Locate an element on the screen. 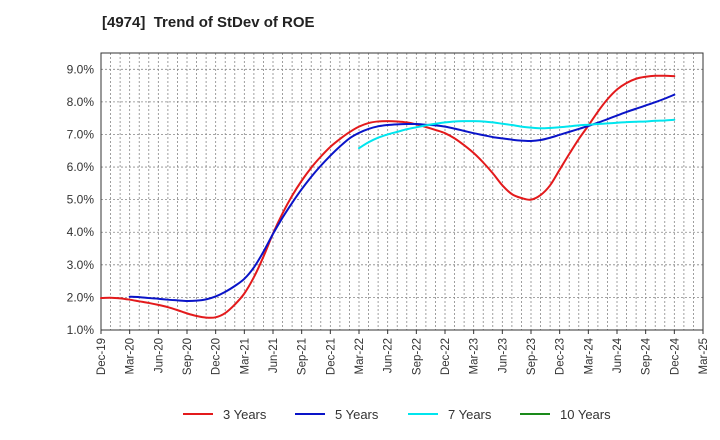 This screenshot has width=720, height=440. x-tick-label: Mar-21 is located at coordinates (245, 356).